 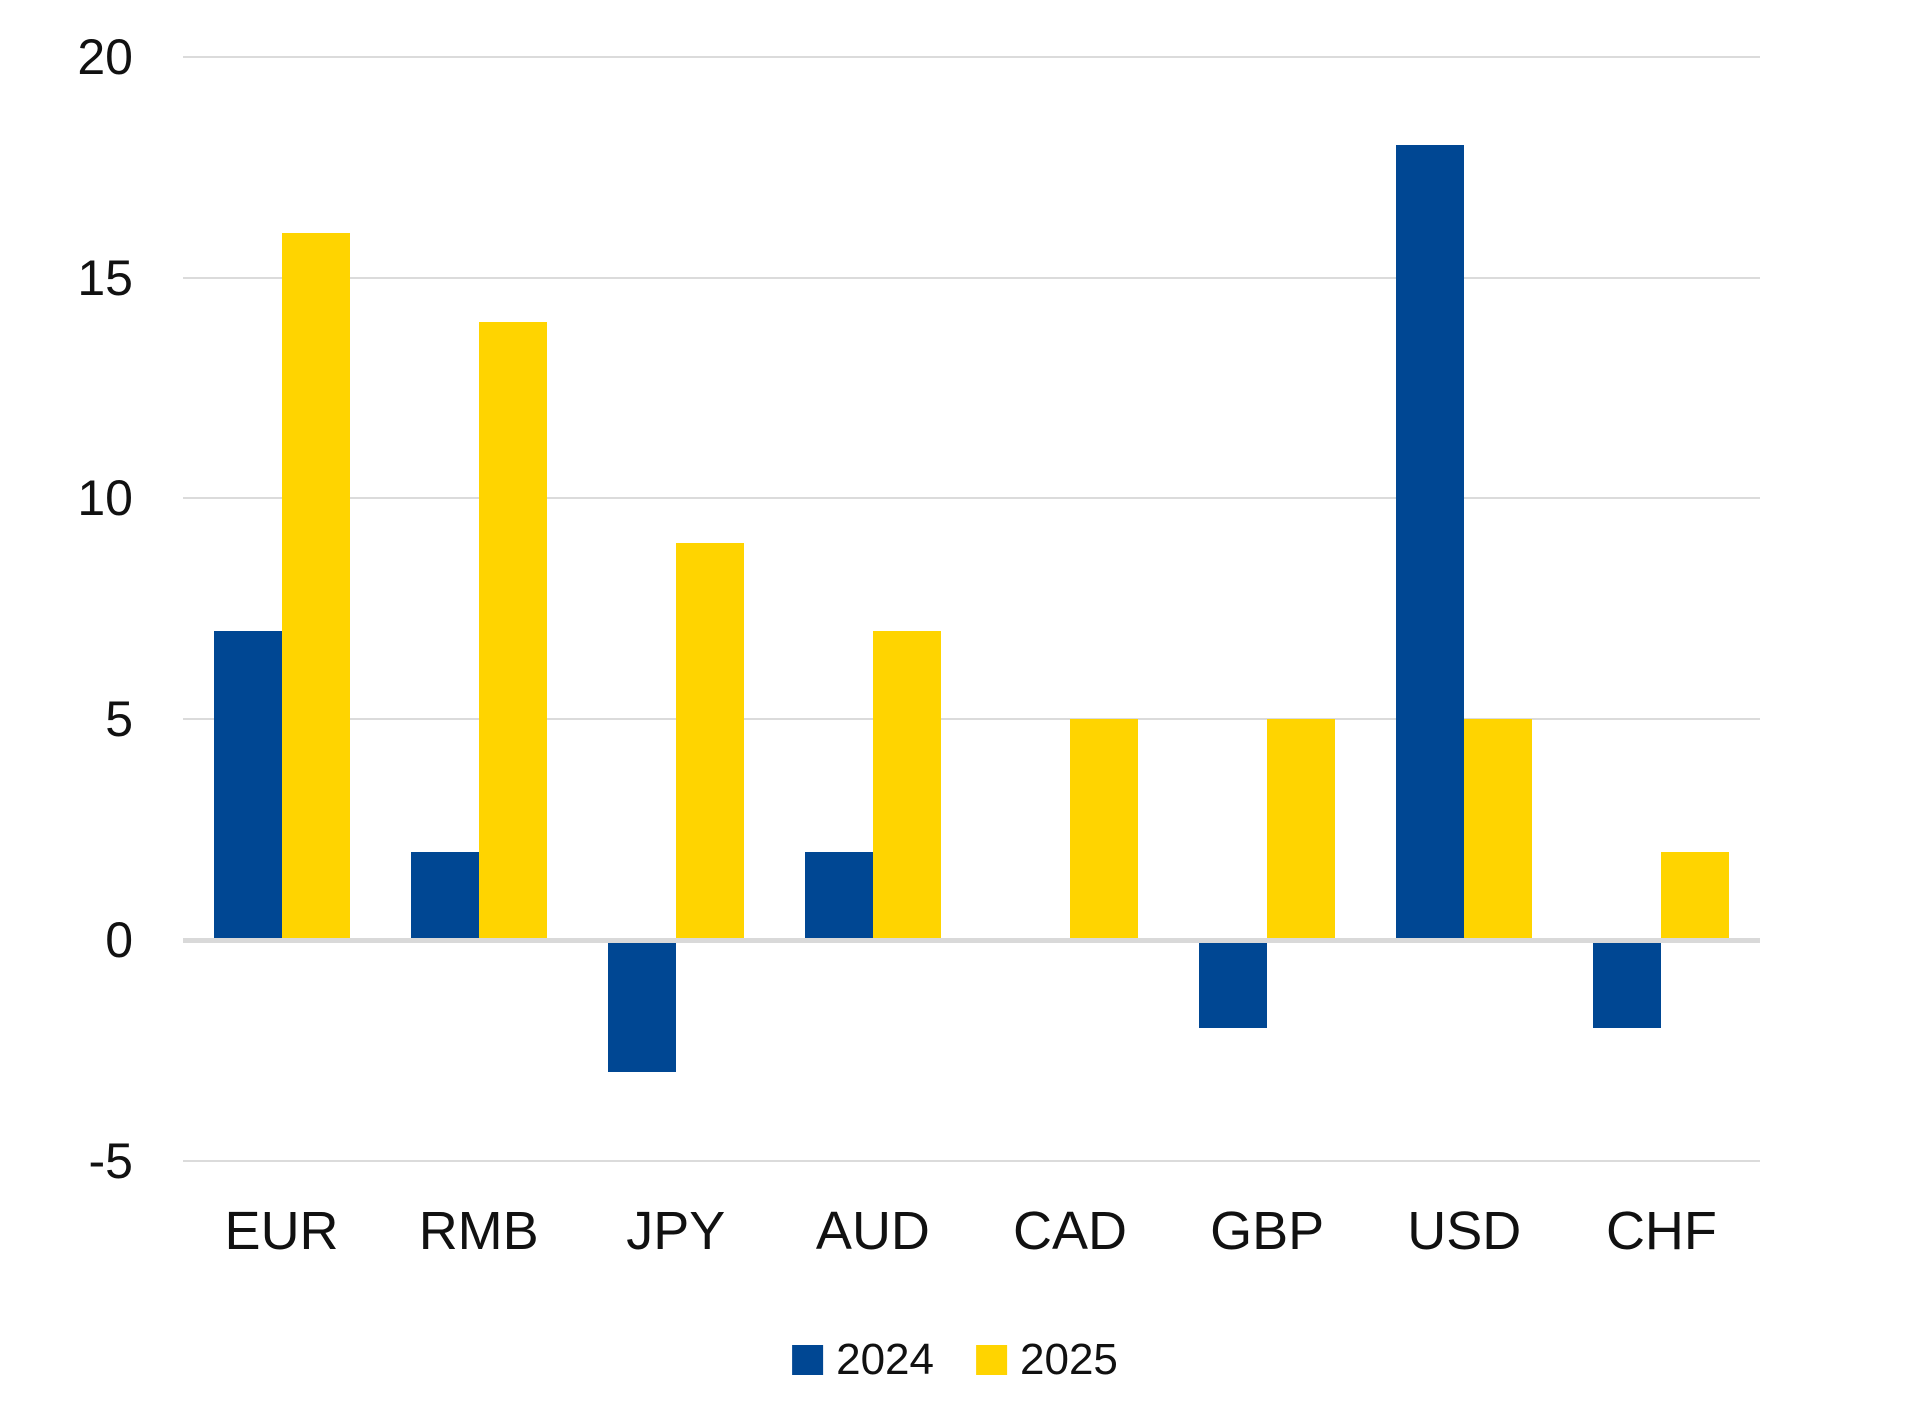 I want to click on legend: 2024 2025, so click(x=955, y=1360).